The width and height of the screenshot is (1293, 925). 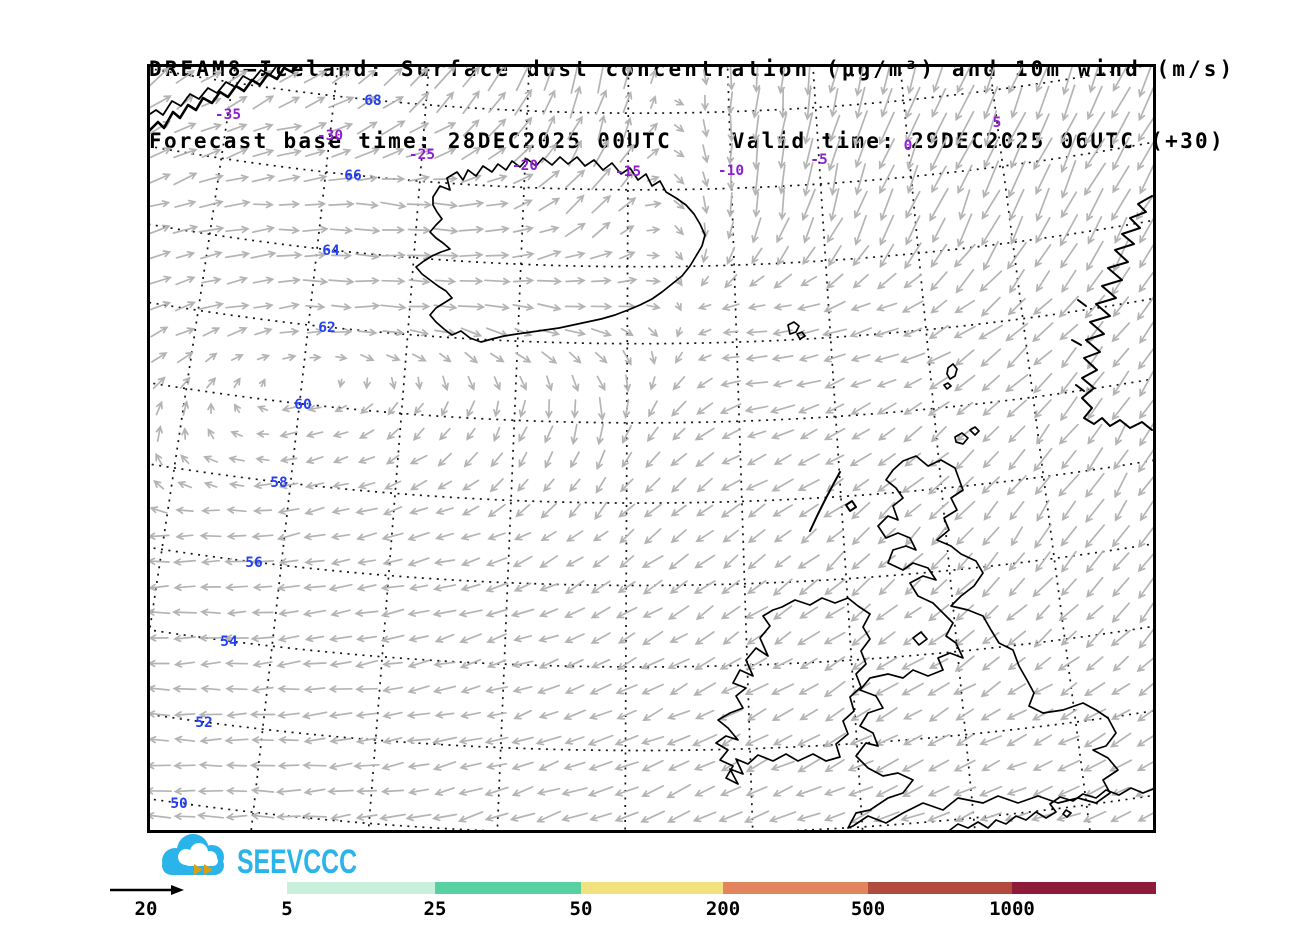 What do you see at coordinates (818, 160) in the screenshot?
I see `lon-label: -5` at bounding box center [818, 160].